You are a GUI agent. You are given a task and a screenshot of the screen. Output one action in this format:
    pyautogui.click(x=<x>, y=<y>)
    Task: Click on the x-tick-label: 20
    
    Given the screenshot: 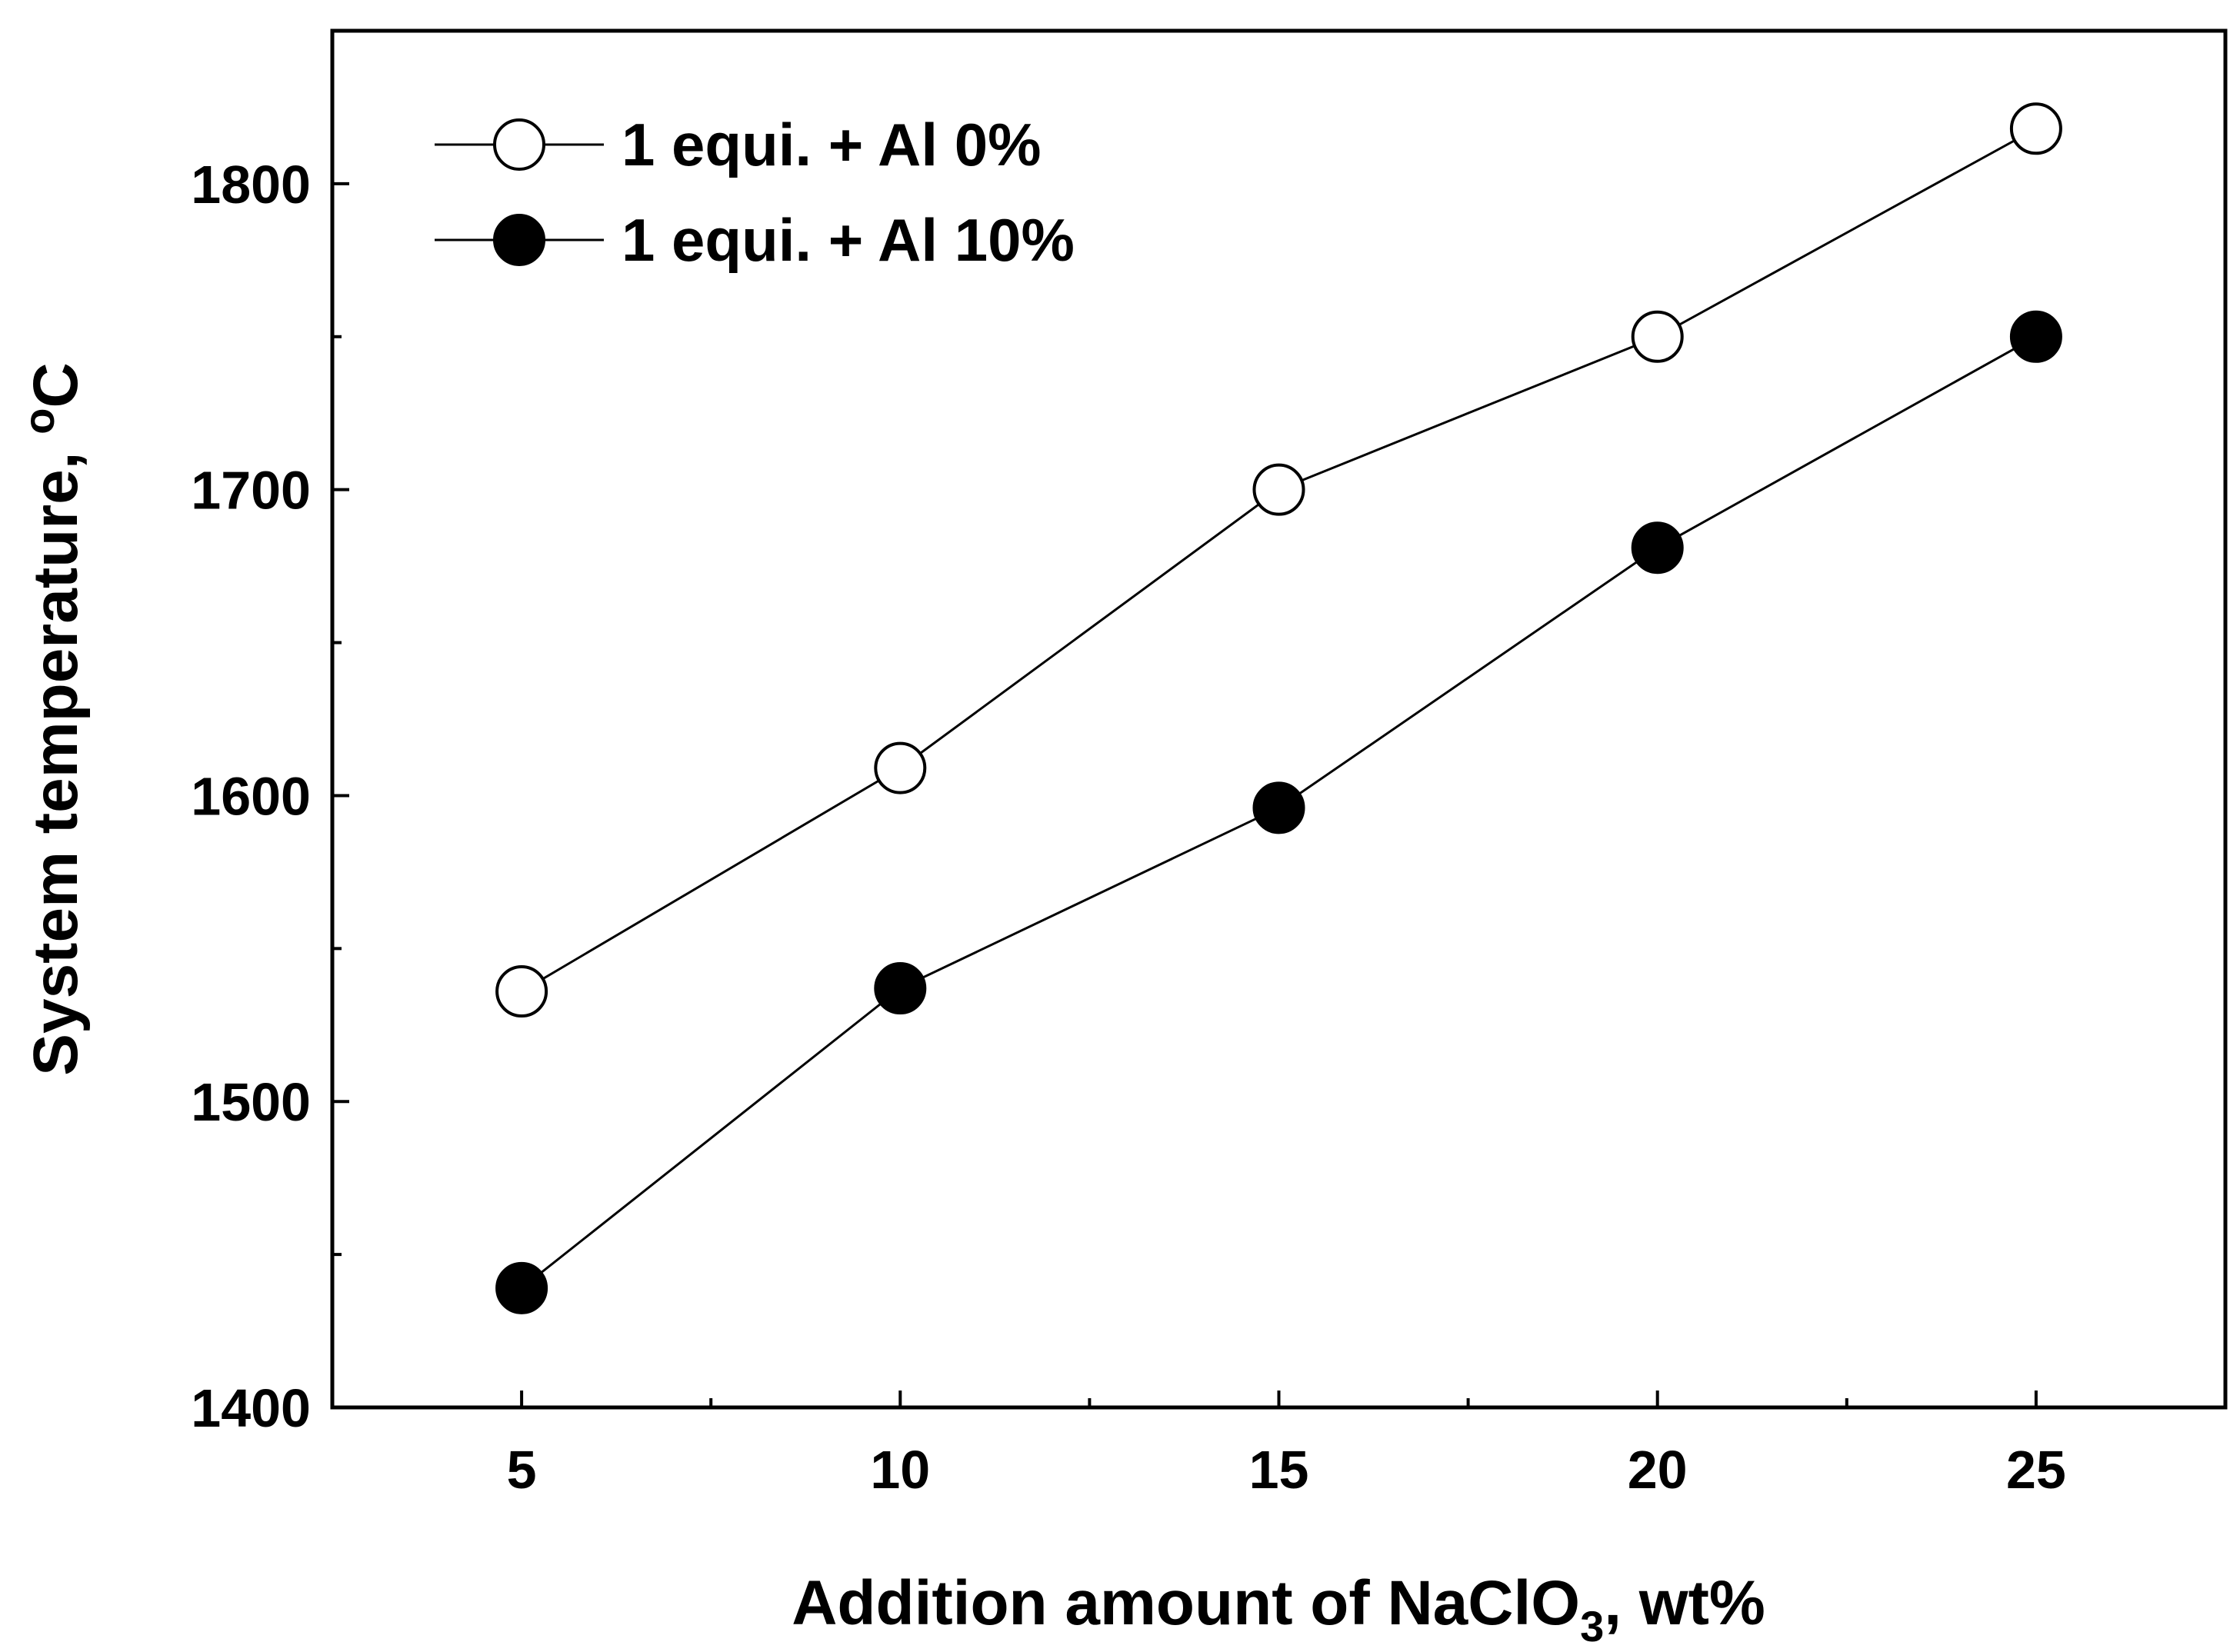 What is the action you would take?
    pyautogui.click(x=1658, y=1470)
    